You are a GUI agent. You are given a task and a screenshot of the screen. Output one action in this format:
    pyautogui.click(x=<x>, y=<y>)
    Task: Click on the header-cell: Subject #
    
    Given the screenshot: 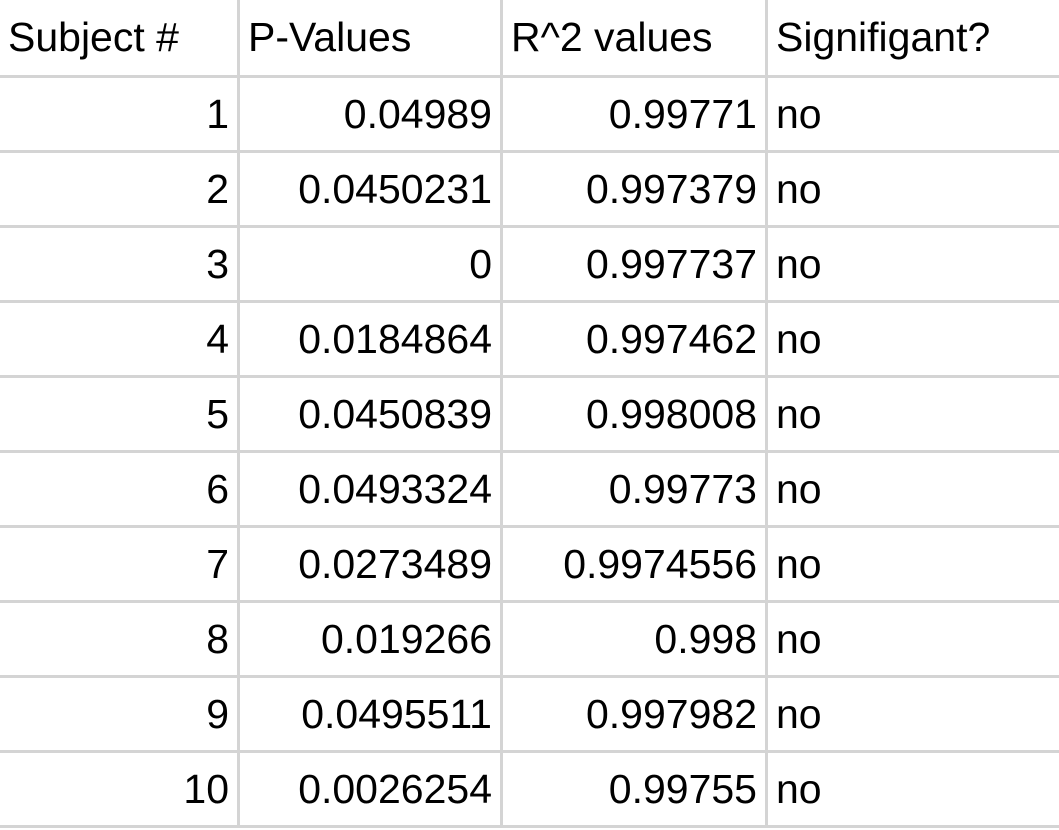 What is the action you would take?
    pyautogui.click(x=120, y=39)
    